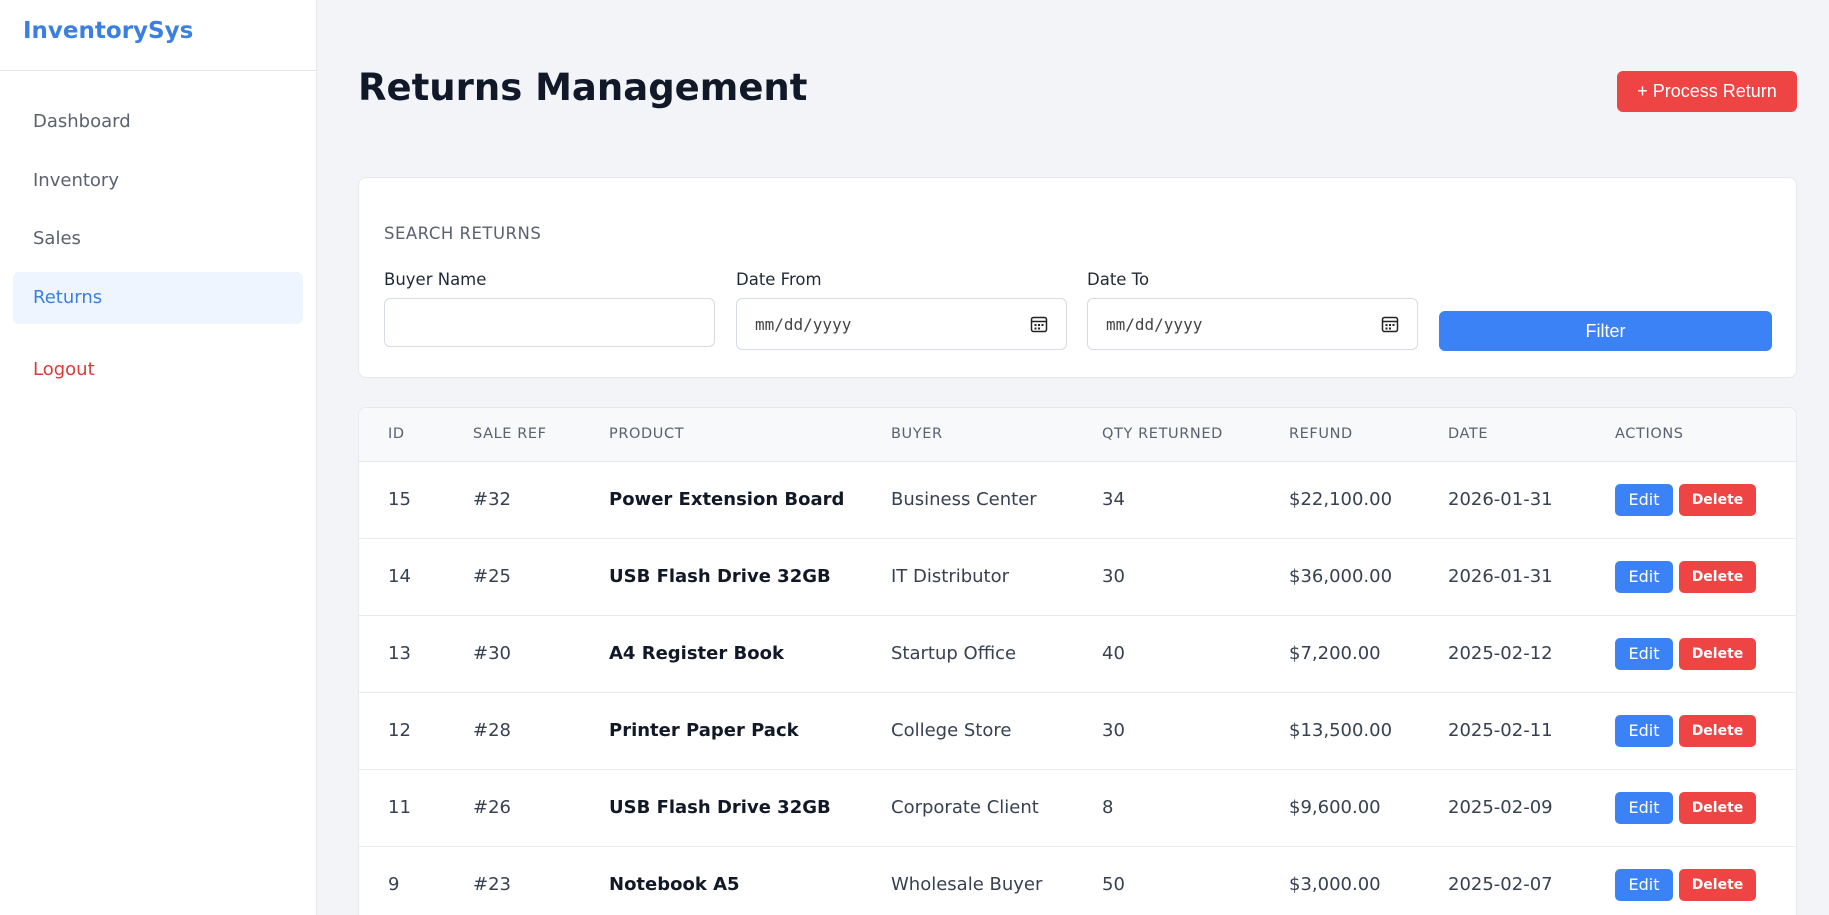 This screenshot has height=915, width=1829. I want to click on cell-date: 2025-02-09, so click(1500, 807).